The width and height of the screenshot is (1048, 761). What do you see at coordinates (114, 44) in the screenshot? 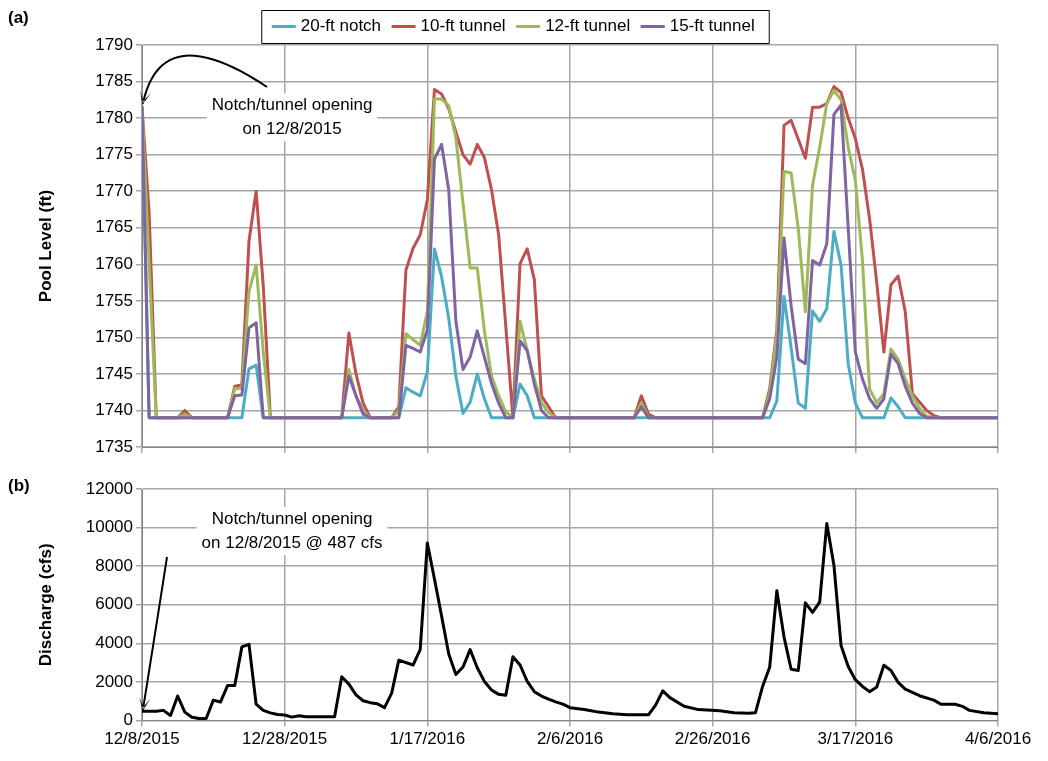
I see `y-tick-label: 1790` at bounding box center [114, 44].